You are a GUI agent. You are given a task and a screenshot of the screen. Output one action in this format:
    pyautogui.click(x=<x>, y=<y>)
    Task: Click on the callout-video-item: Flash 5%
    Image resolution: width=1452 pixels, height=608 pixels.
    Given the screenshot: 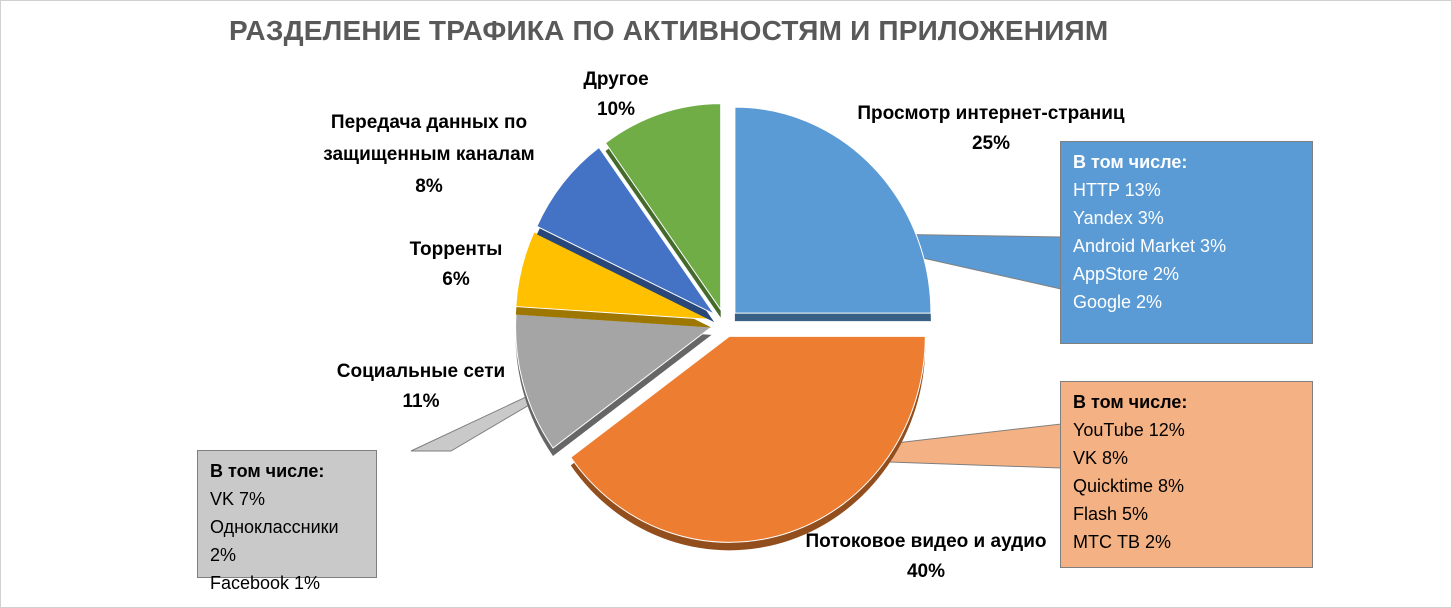 What is the action you would take?
    pyautogui.click(x=1111, y=514)
    